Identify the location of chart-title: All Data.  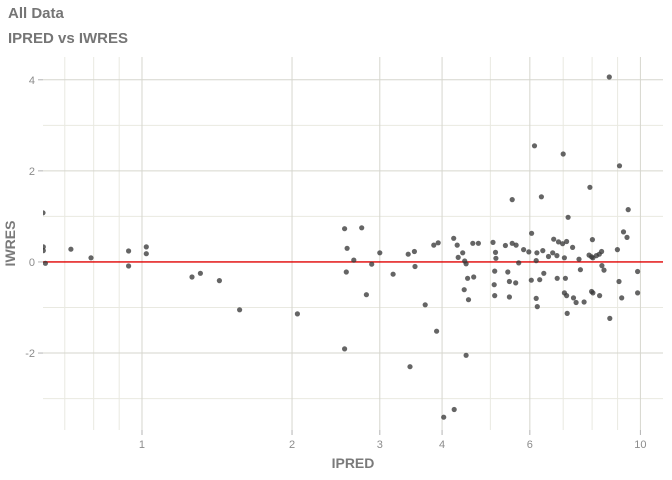
(36, 13).